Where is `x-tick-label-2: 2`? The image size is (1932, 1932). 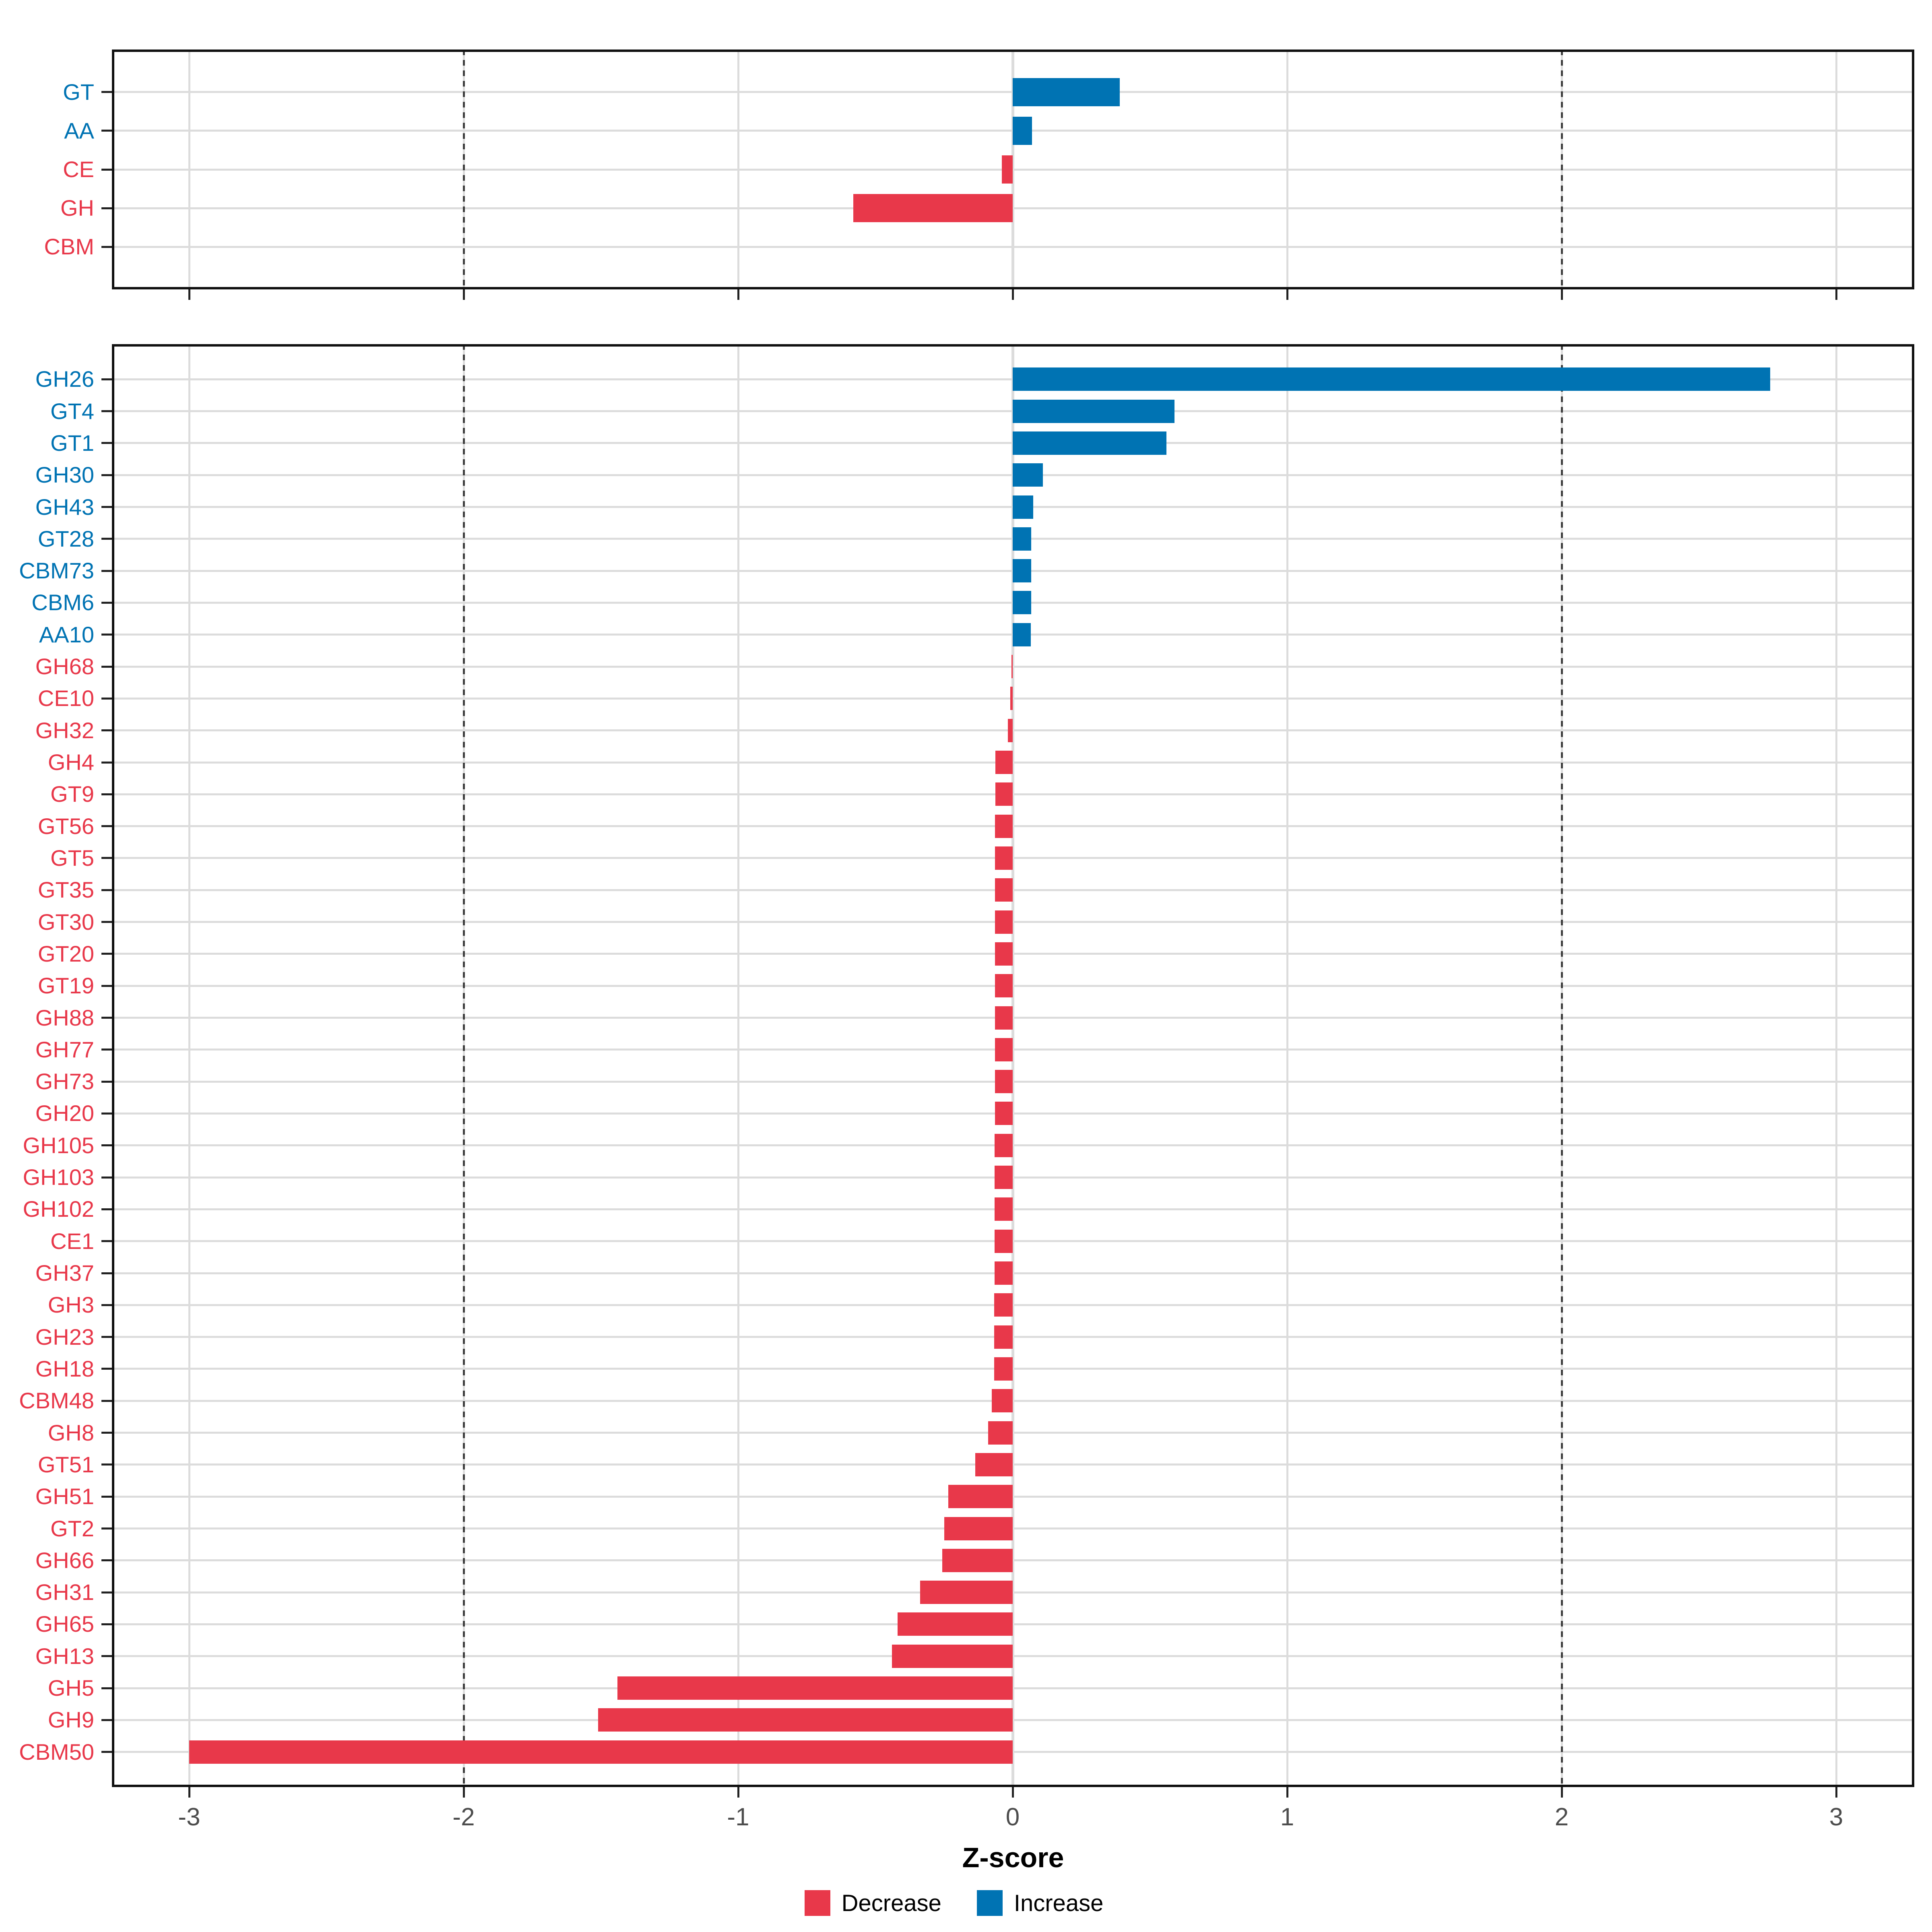 x-tick-label-2: 2 is located at coordinates (1561, 1817).